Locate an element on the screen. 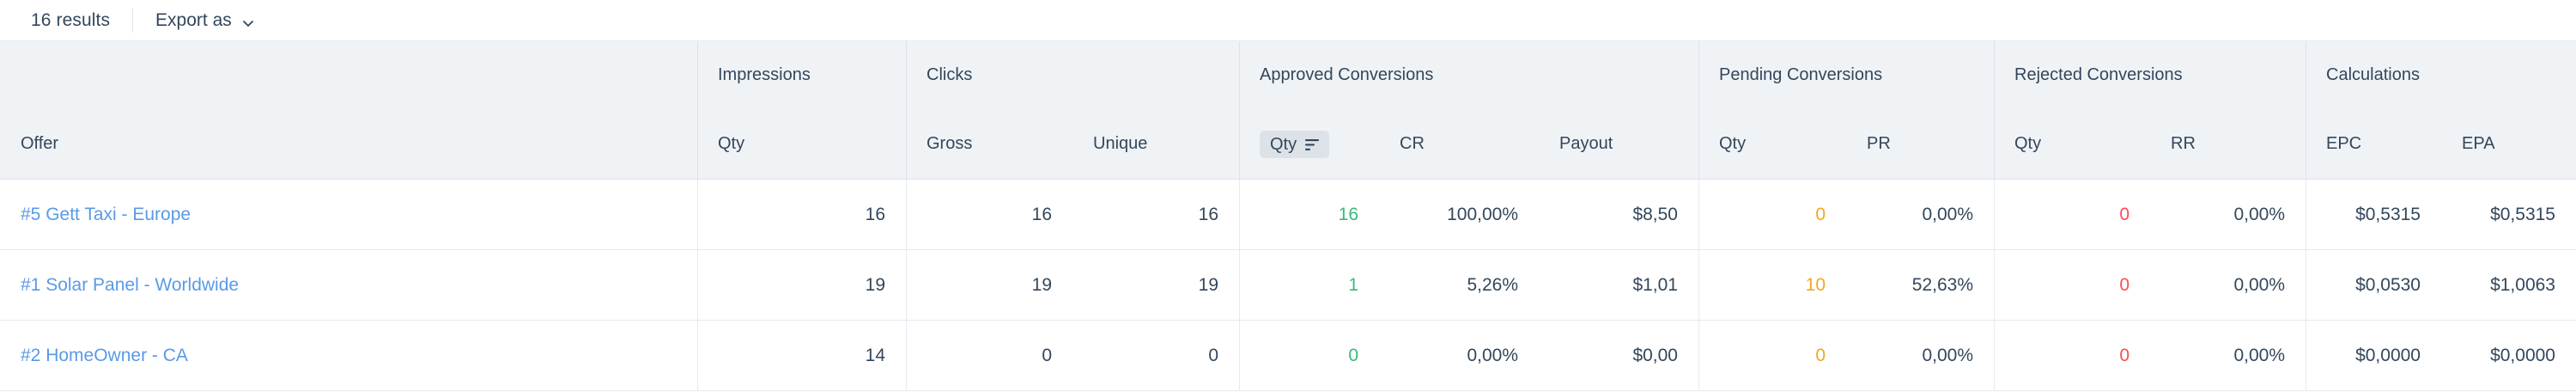  column-header-imp-qty: Qty is located at coordinates (801, 144).